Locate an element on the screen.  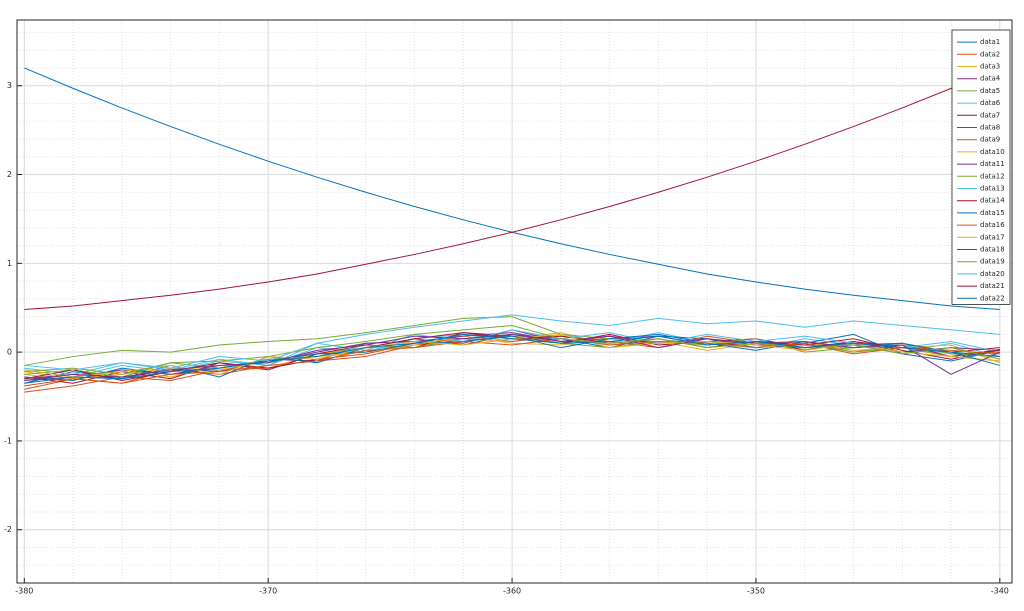
legend-label: data9 is located at coordinates (990, 140).